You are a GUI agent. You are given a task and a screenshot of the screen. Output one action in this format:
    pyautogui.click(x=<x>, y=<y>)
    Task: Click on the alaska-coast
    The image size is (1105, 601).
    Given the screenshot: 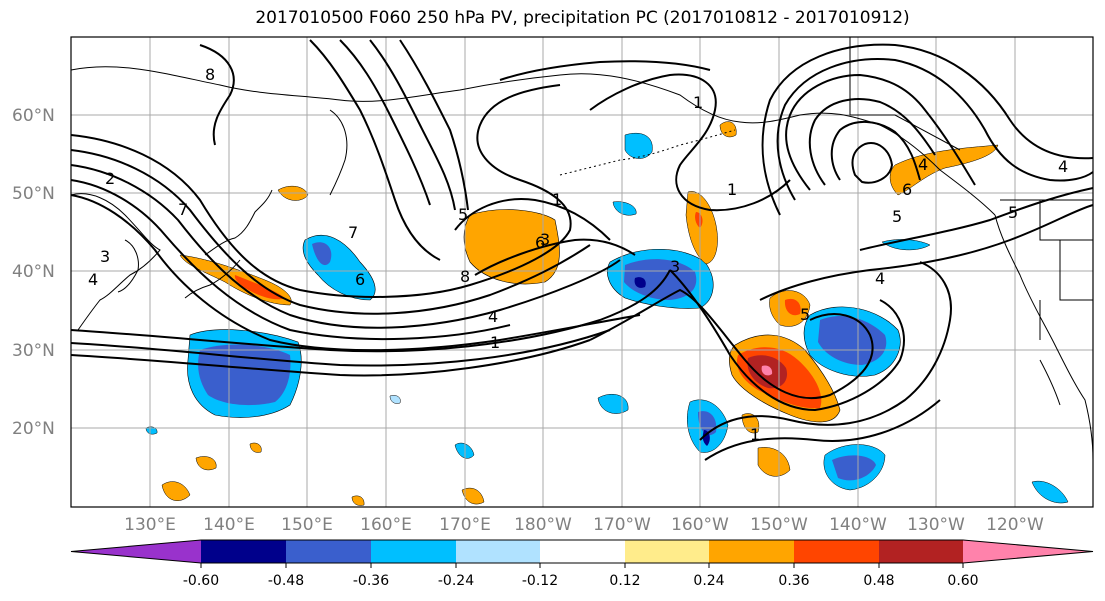 What is the action you would take?
    pyautogui.click(x=777, y=144)
    